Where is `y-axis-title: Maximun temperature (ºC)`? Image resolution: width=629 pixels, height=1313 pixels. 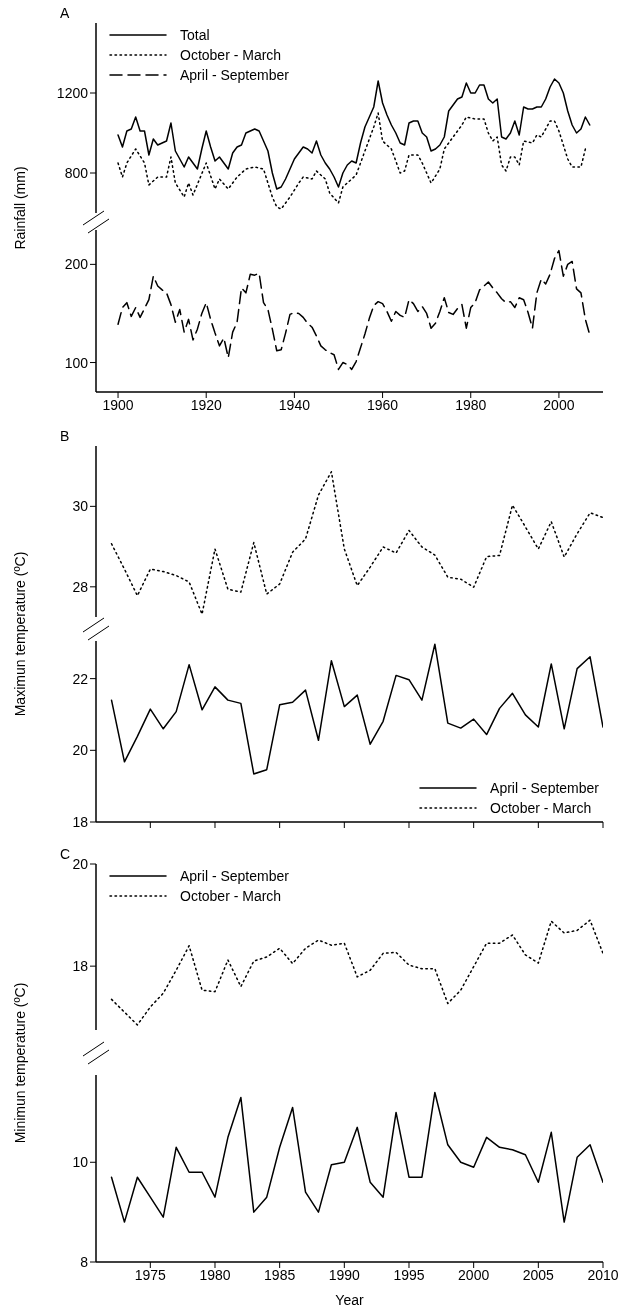 y-axis-title: Maximun temperature (ºC) is located at coordinates (20, 634).